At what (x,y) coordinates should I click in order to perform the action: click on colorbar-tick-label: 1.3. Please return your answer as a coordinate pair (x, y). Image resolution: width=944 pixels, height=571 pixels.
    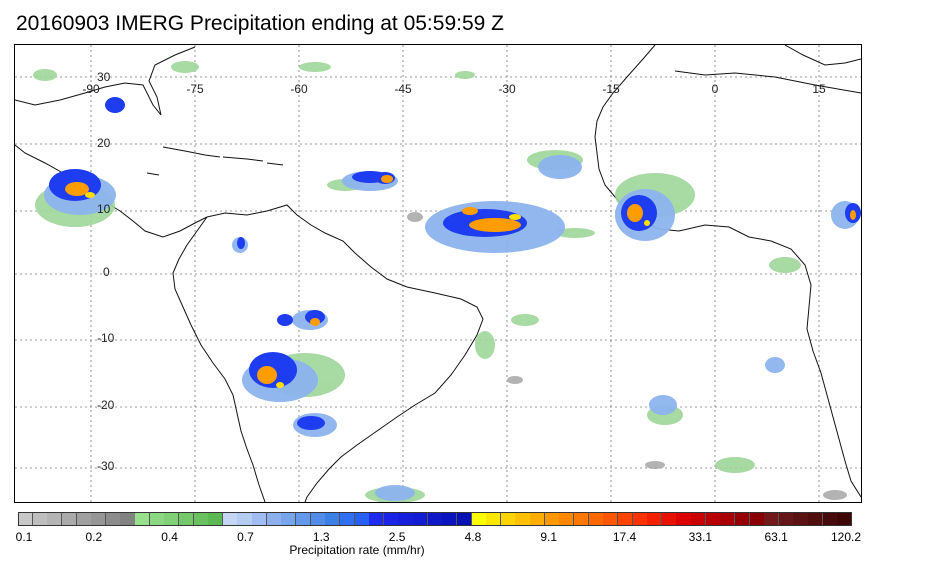
    Looking at the image, I should click on (321, 537).